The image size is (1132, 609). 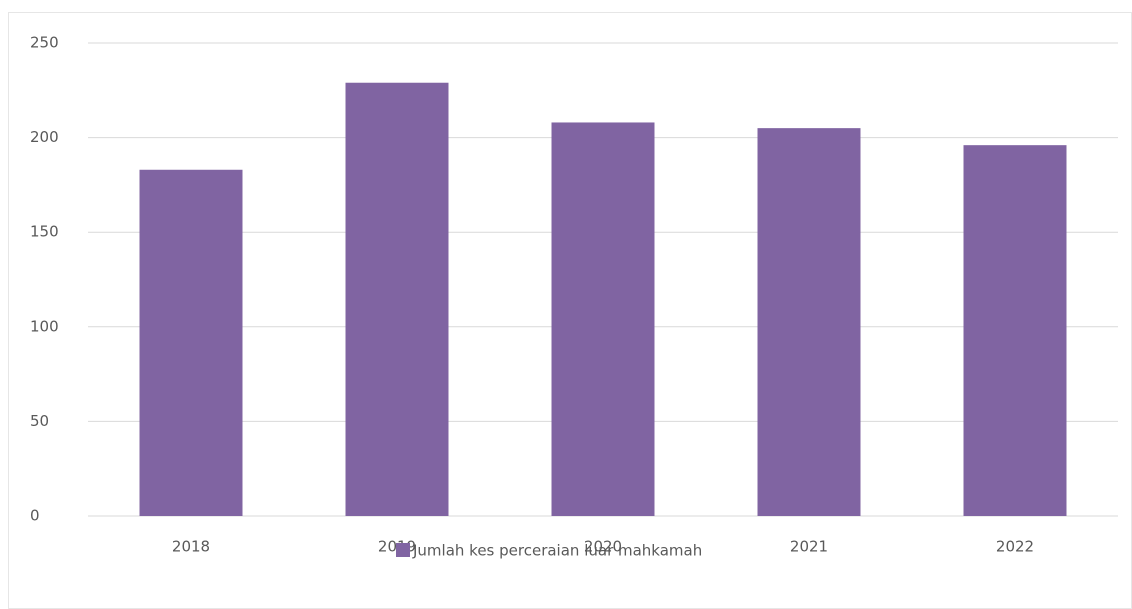 What do you see at coordinates (35, 516) in the screenshot?
I see `y-tick-label: 0` at bounding box center [35, 516].